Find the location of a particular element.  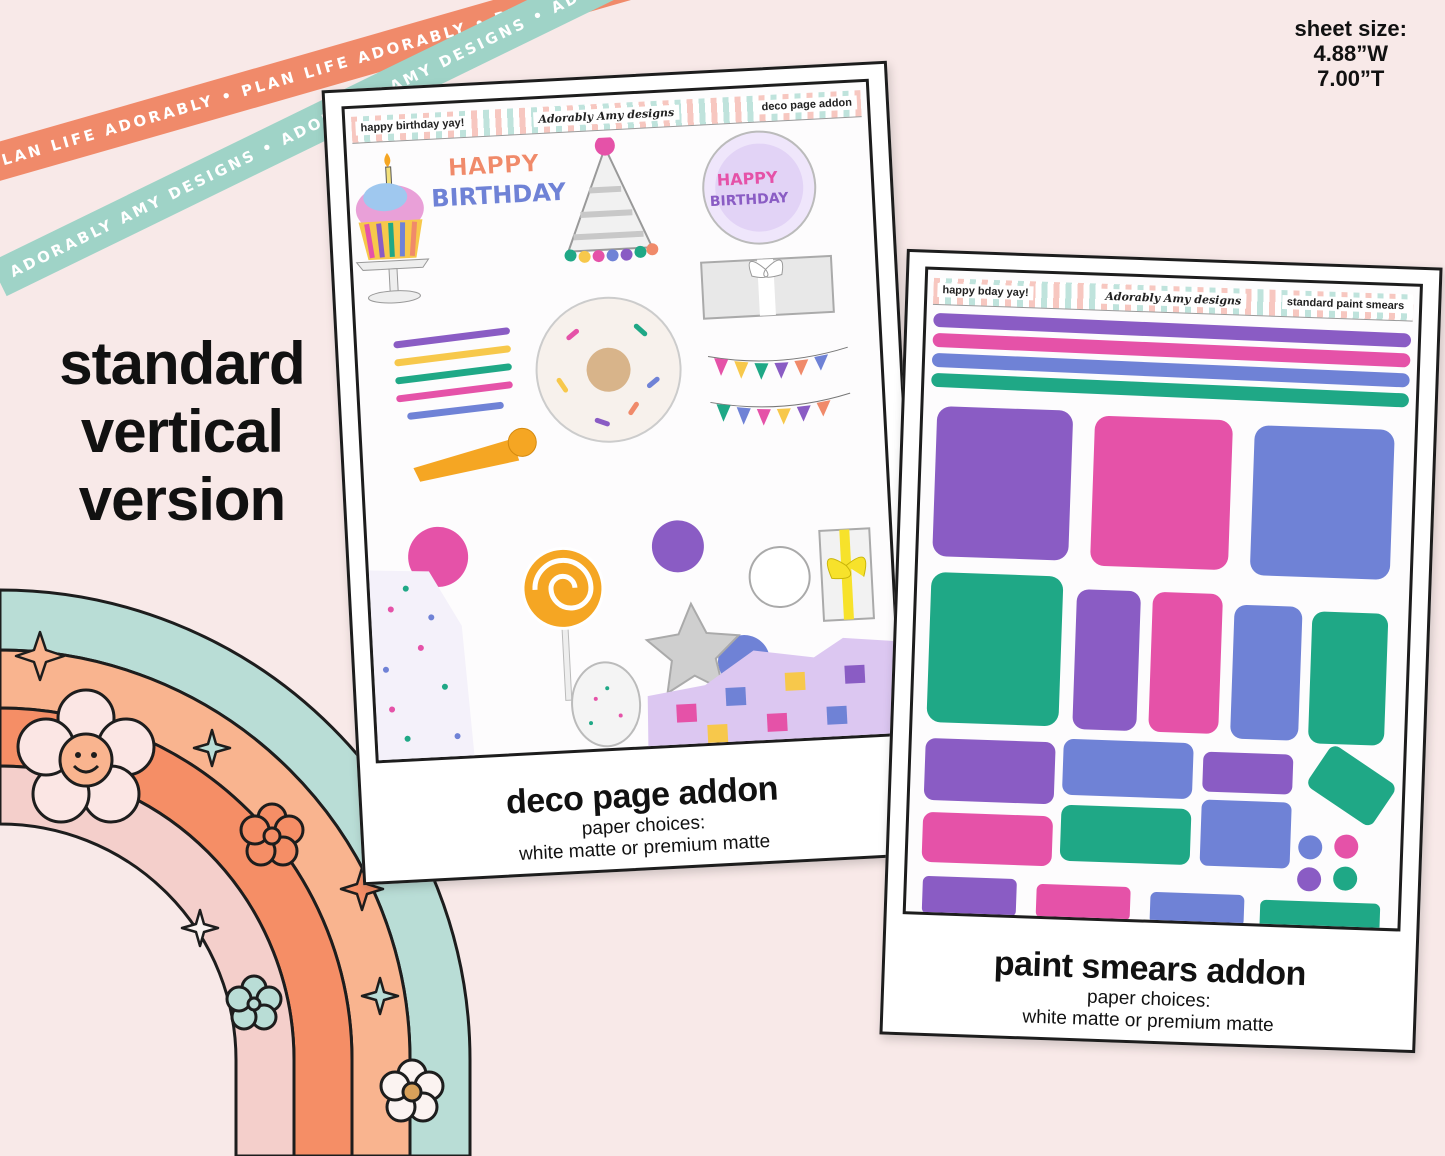

smear-green-strip is located at coordinates (1320, 915).